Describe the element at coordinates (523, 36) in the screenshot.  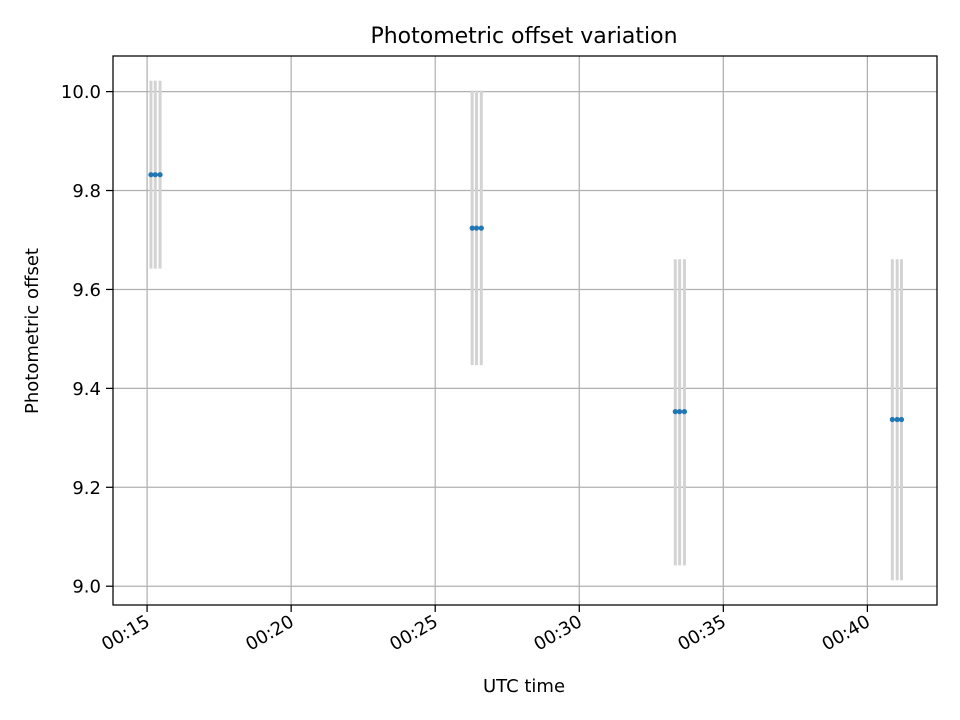
I see `chart-title: Photometric offset variation` at that location.